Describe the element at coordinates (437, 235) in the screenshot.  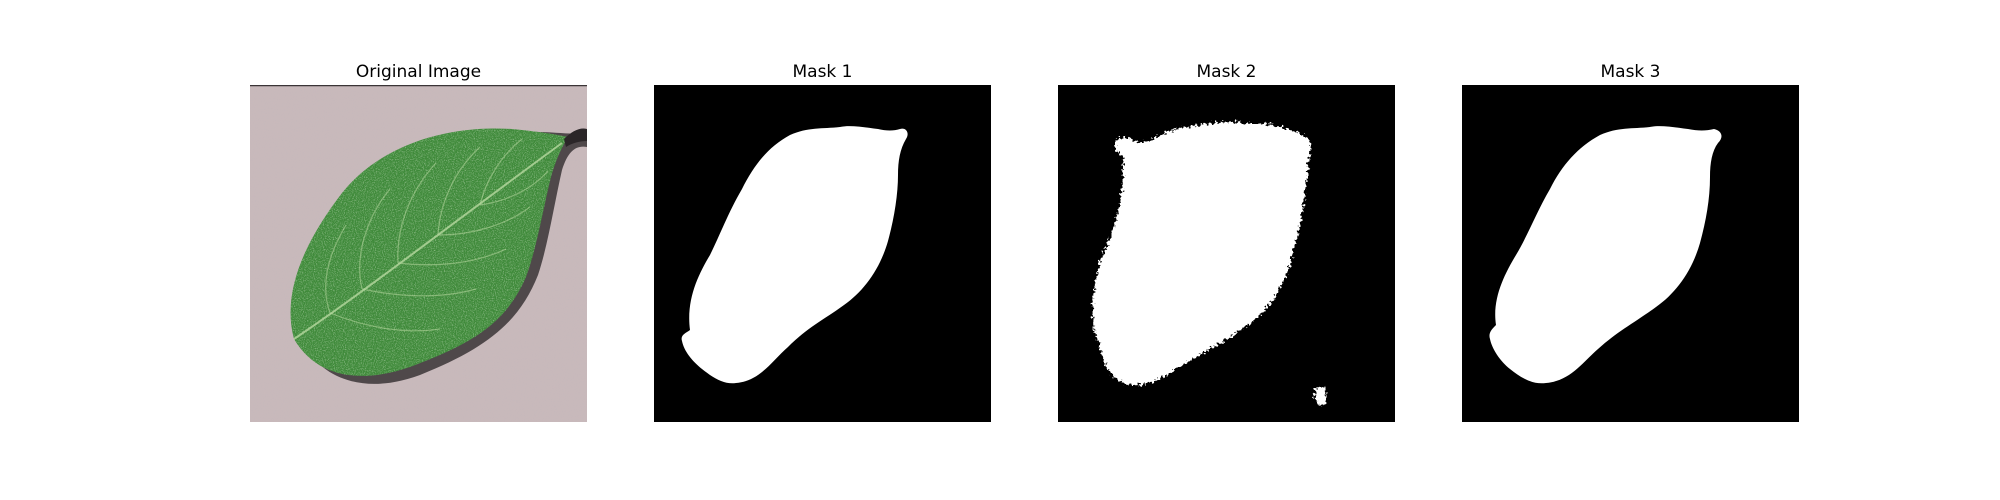
I see `leaf-veins` at that location.